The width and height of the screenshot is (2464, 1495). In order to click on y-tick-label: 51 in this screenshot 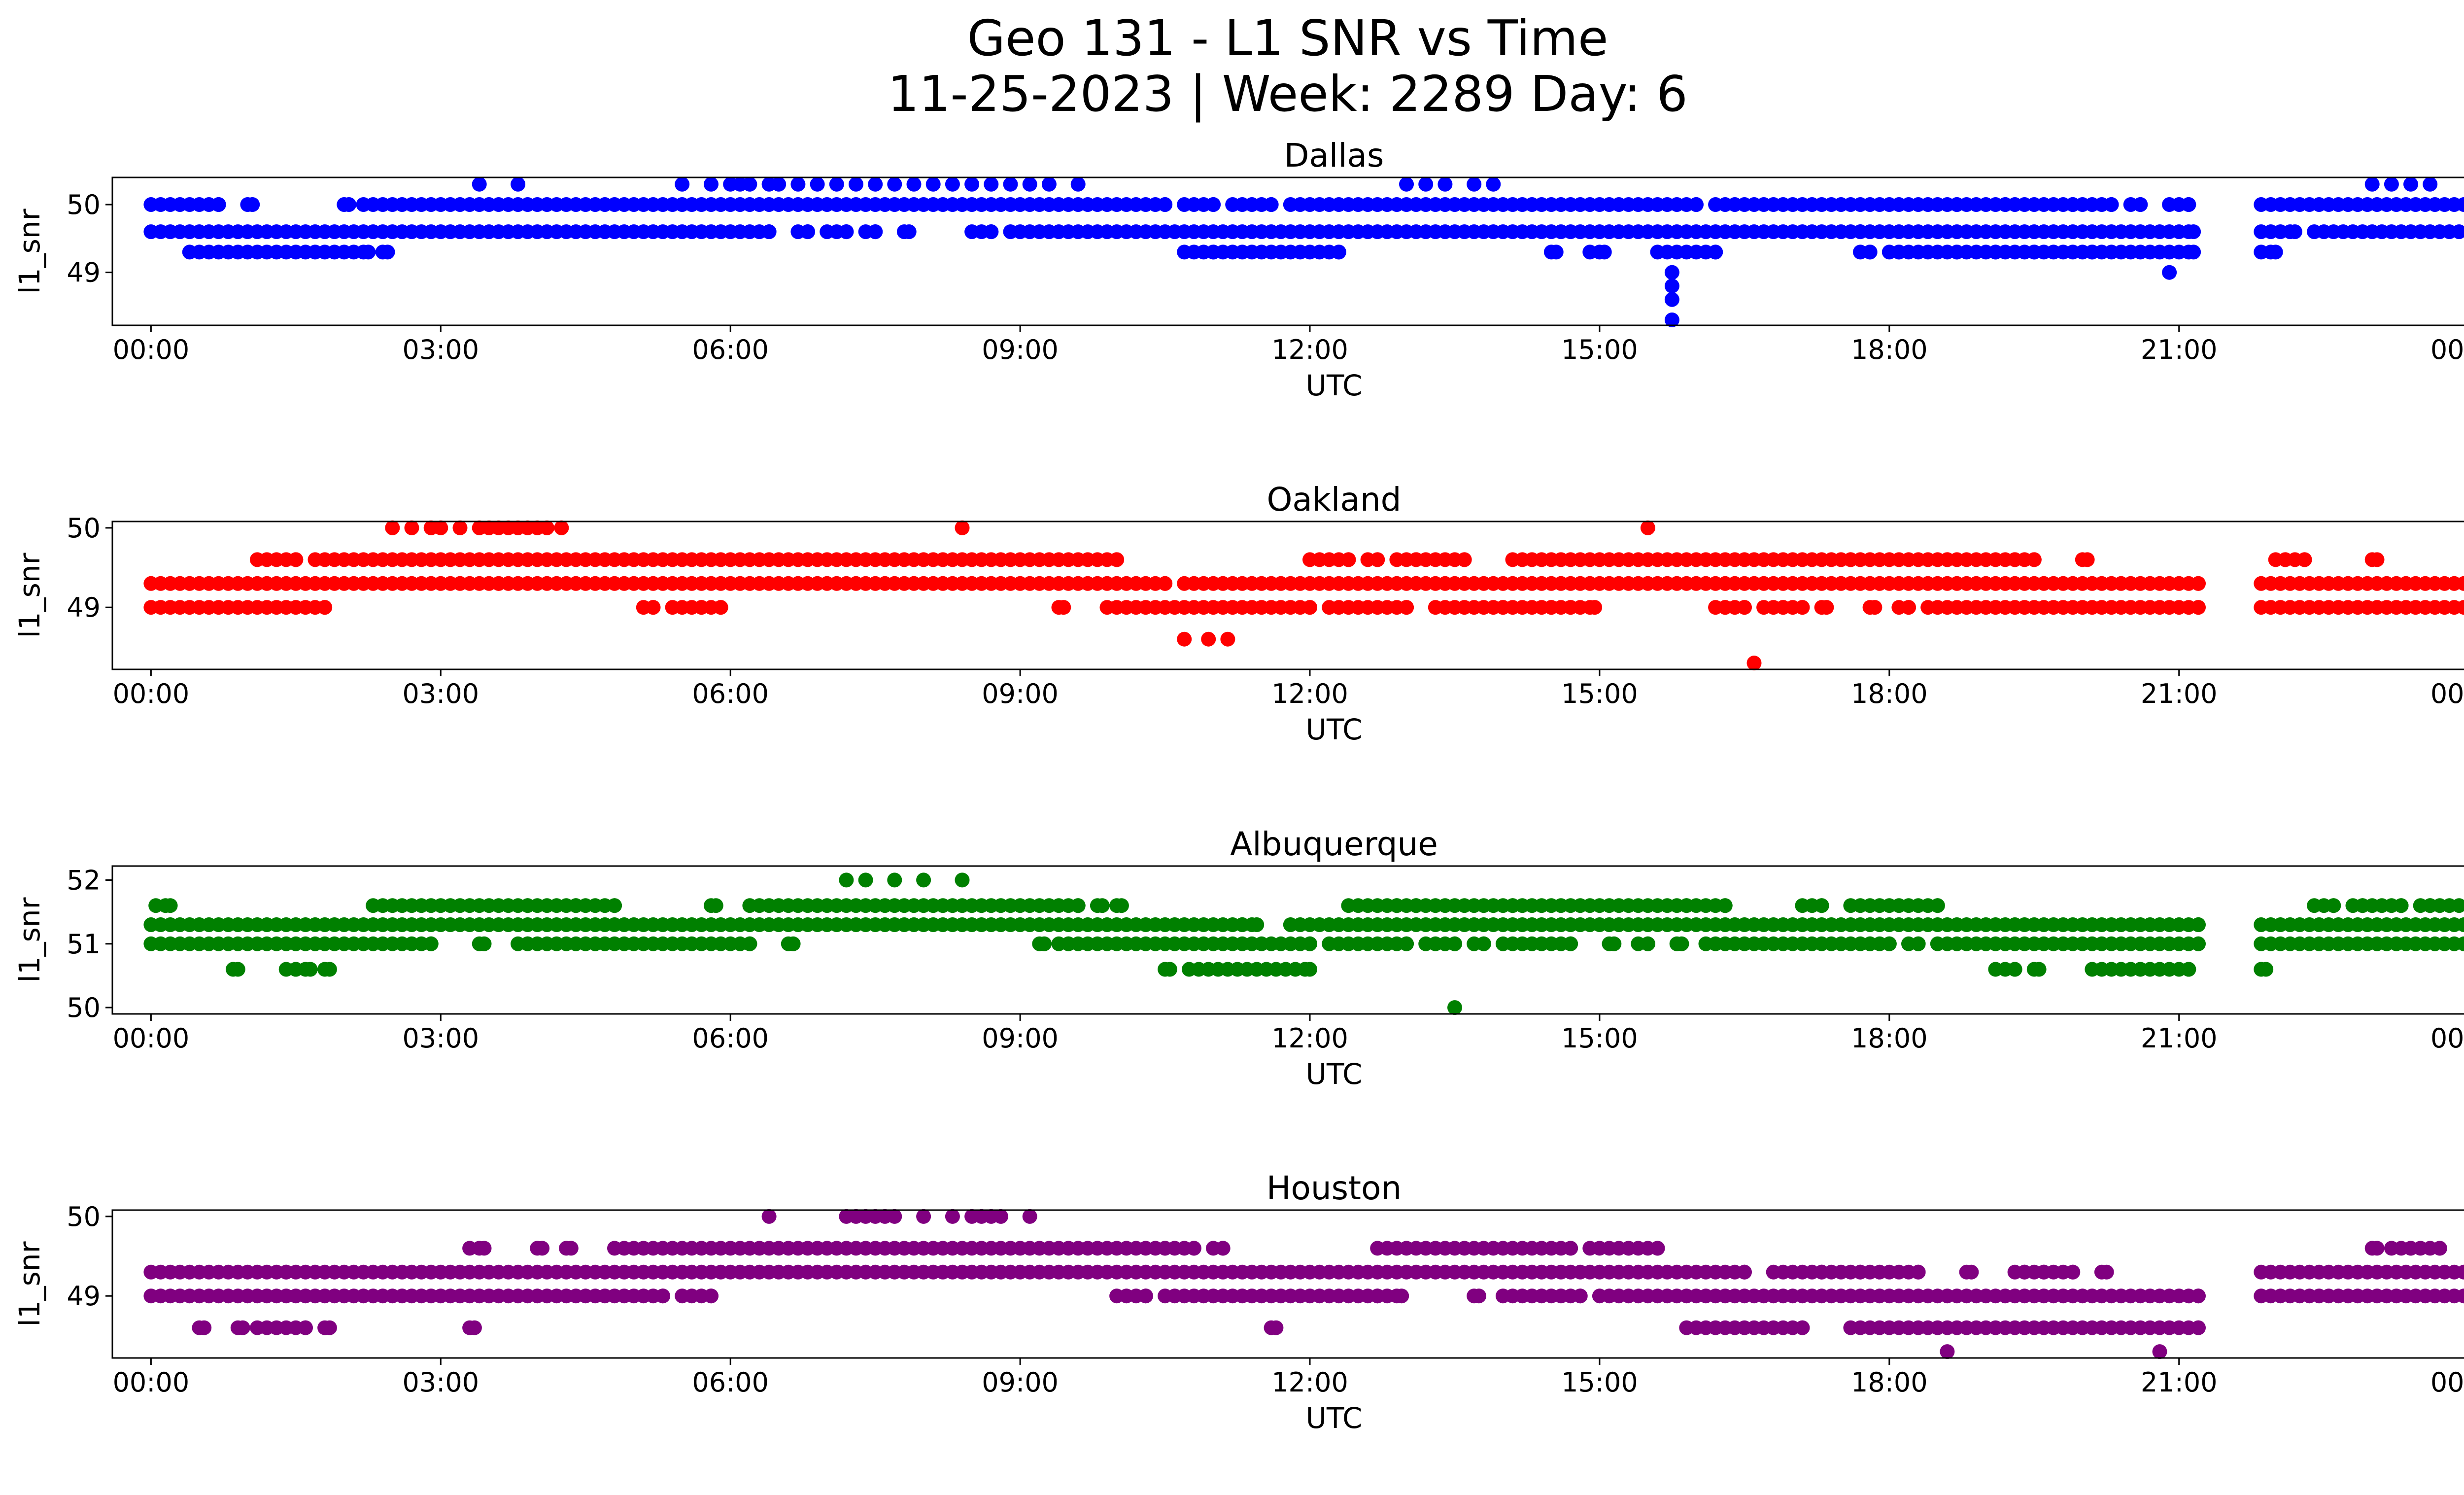, I will do `click(84, 944)`.